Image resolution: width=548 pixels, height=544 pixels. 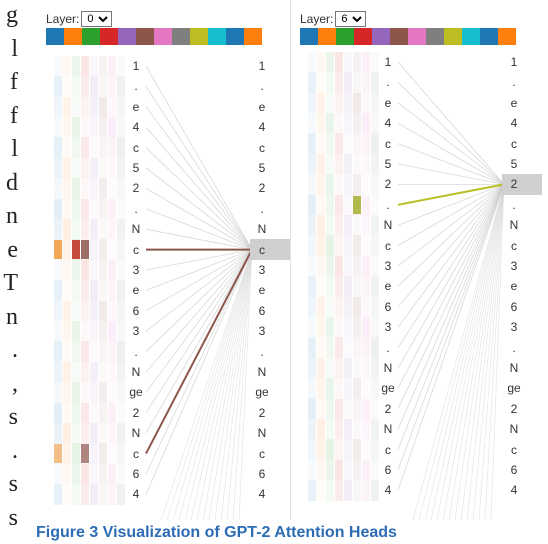 I want to click on layer-select: 0, so click(x=97, y=19).